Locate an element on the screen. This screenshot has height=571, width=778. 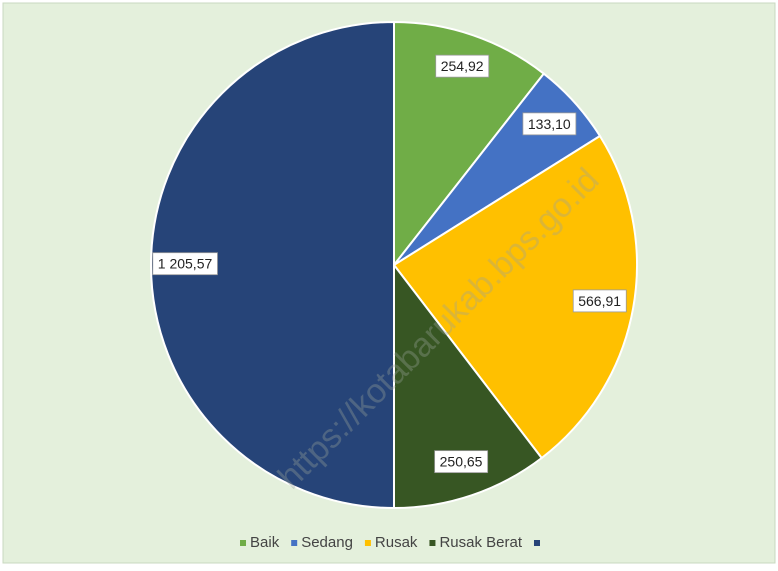
legend-label: Rusak is located at coordinates (396, 542).